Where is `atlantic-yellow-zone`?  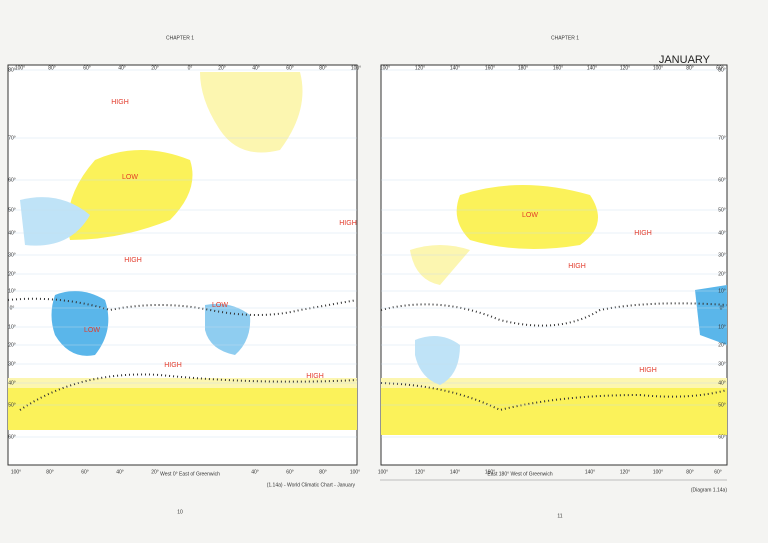 atlantic-yellow-zone is located at coordinates (130, 195).